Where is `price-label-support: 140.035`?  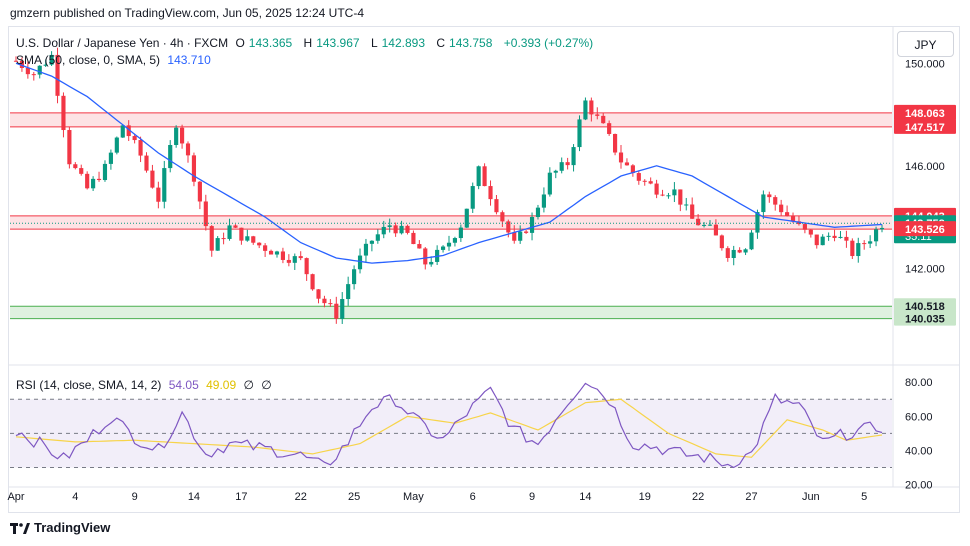 price-label-support: 140.035 is located at coordinates (925, 320).